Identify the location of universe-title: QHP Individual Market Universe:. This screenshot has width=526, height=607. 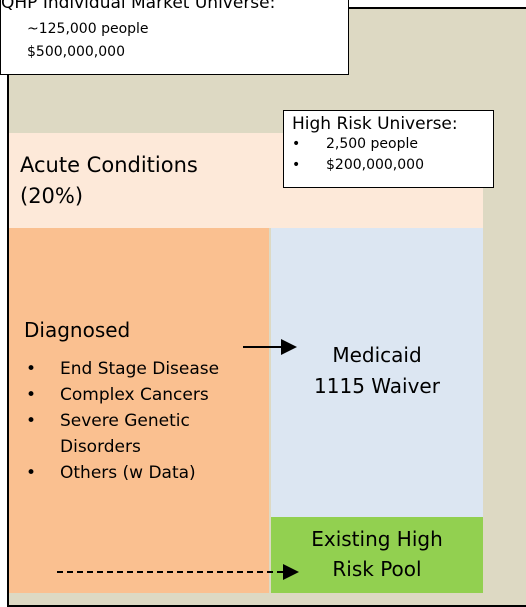
(138, 6).